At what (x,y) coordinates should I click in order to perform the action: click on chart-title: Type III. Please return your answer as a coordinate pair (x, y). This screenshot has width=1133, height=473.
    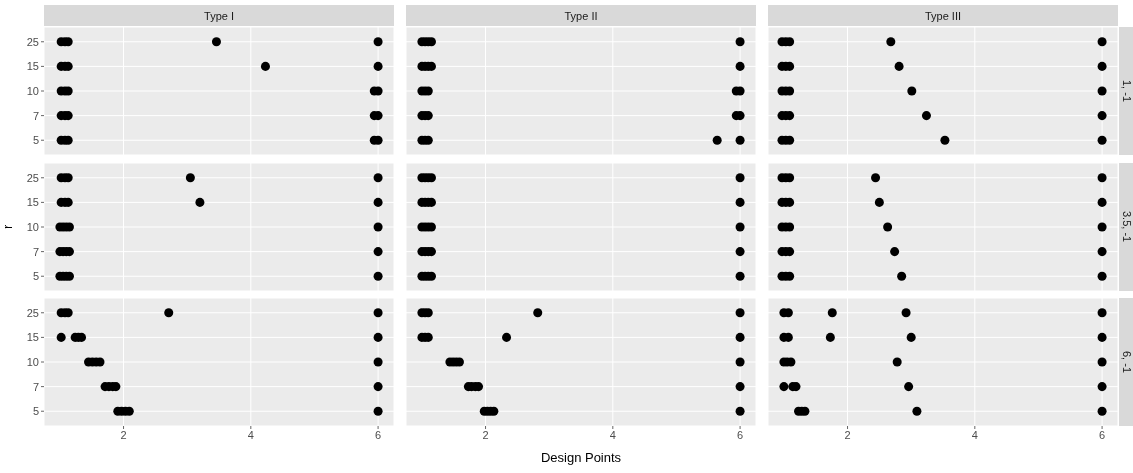
    Looking at the image, I should click on (943, 15).